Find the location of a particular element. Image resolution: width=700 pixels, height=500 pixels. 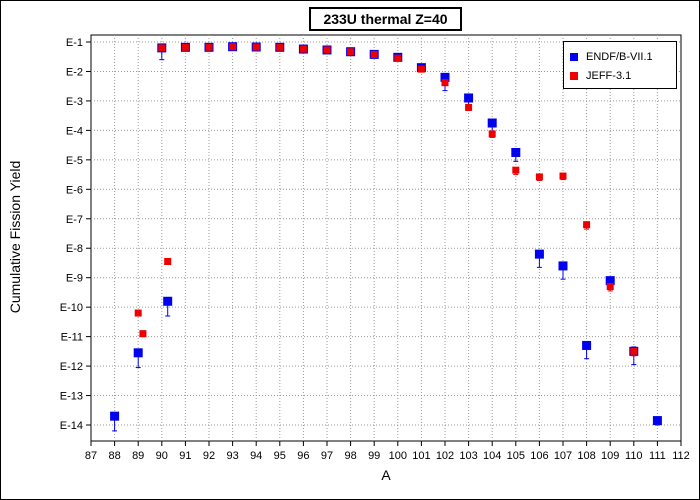

y-tick-label: E-1 is located at coordinates (74, 43).